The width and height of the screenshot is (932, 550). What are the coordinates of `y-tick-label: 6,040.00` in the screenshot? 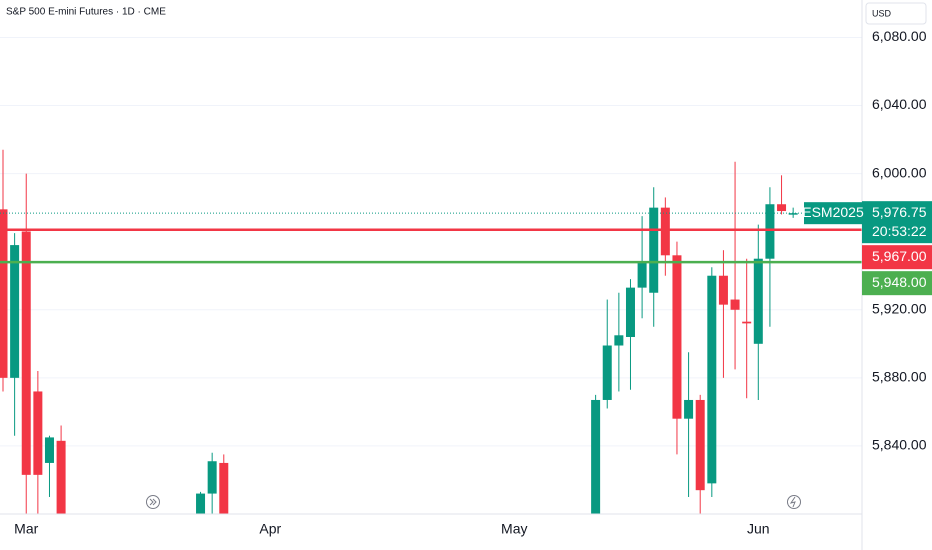 It's located at (899, 104).